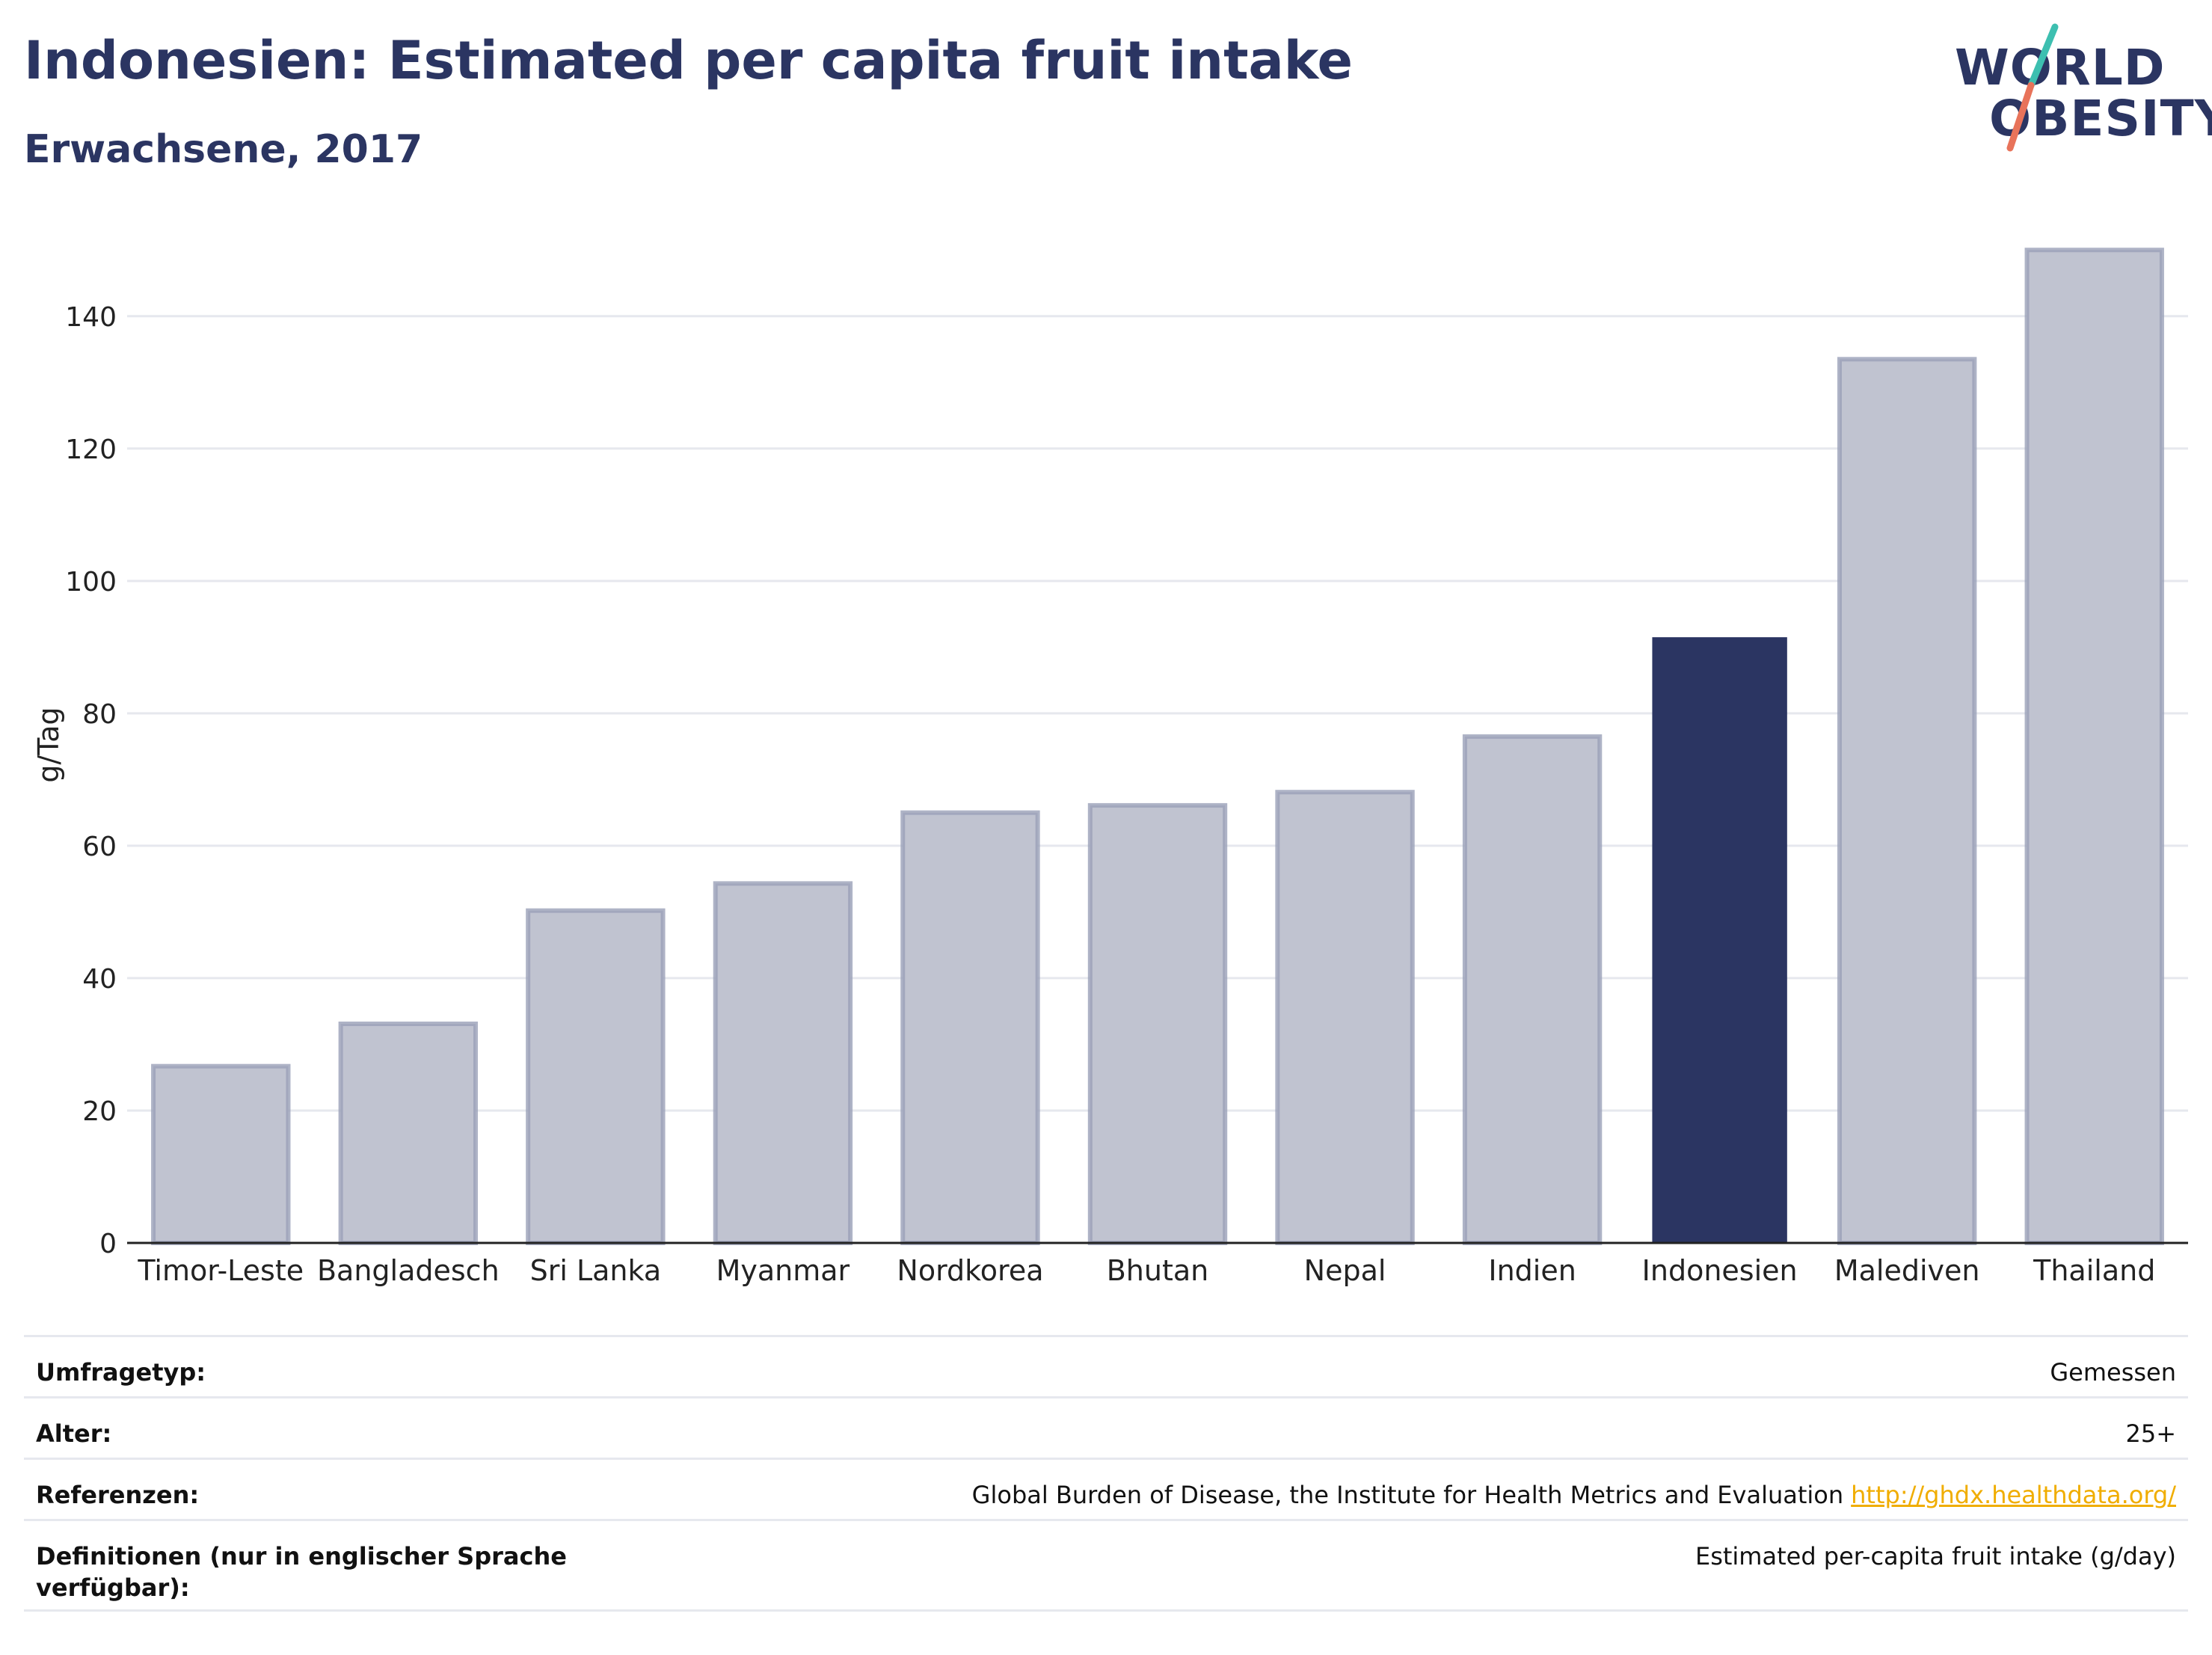 The width and height of the screenshot is (2212, 1655). I want to click on chart-subtitle: Erwachsene, 2017, so click(223, 149).